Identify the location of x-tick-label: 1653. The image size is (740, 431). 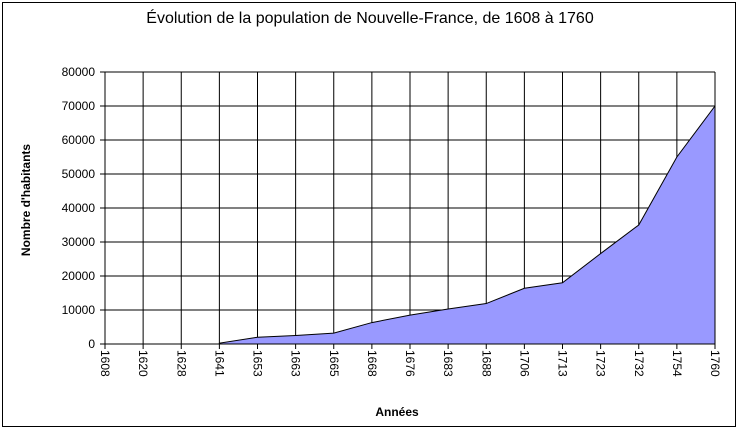
(258, 363).